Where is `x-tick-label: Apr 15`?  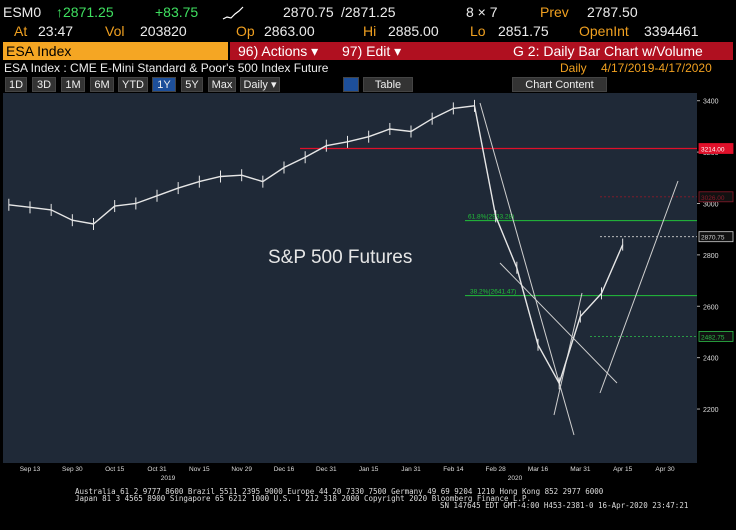
x-tick-label: Apr 15 is located at coordinates (623, 469).